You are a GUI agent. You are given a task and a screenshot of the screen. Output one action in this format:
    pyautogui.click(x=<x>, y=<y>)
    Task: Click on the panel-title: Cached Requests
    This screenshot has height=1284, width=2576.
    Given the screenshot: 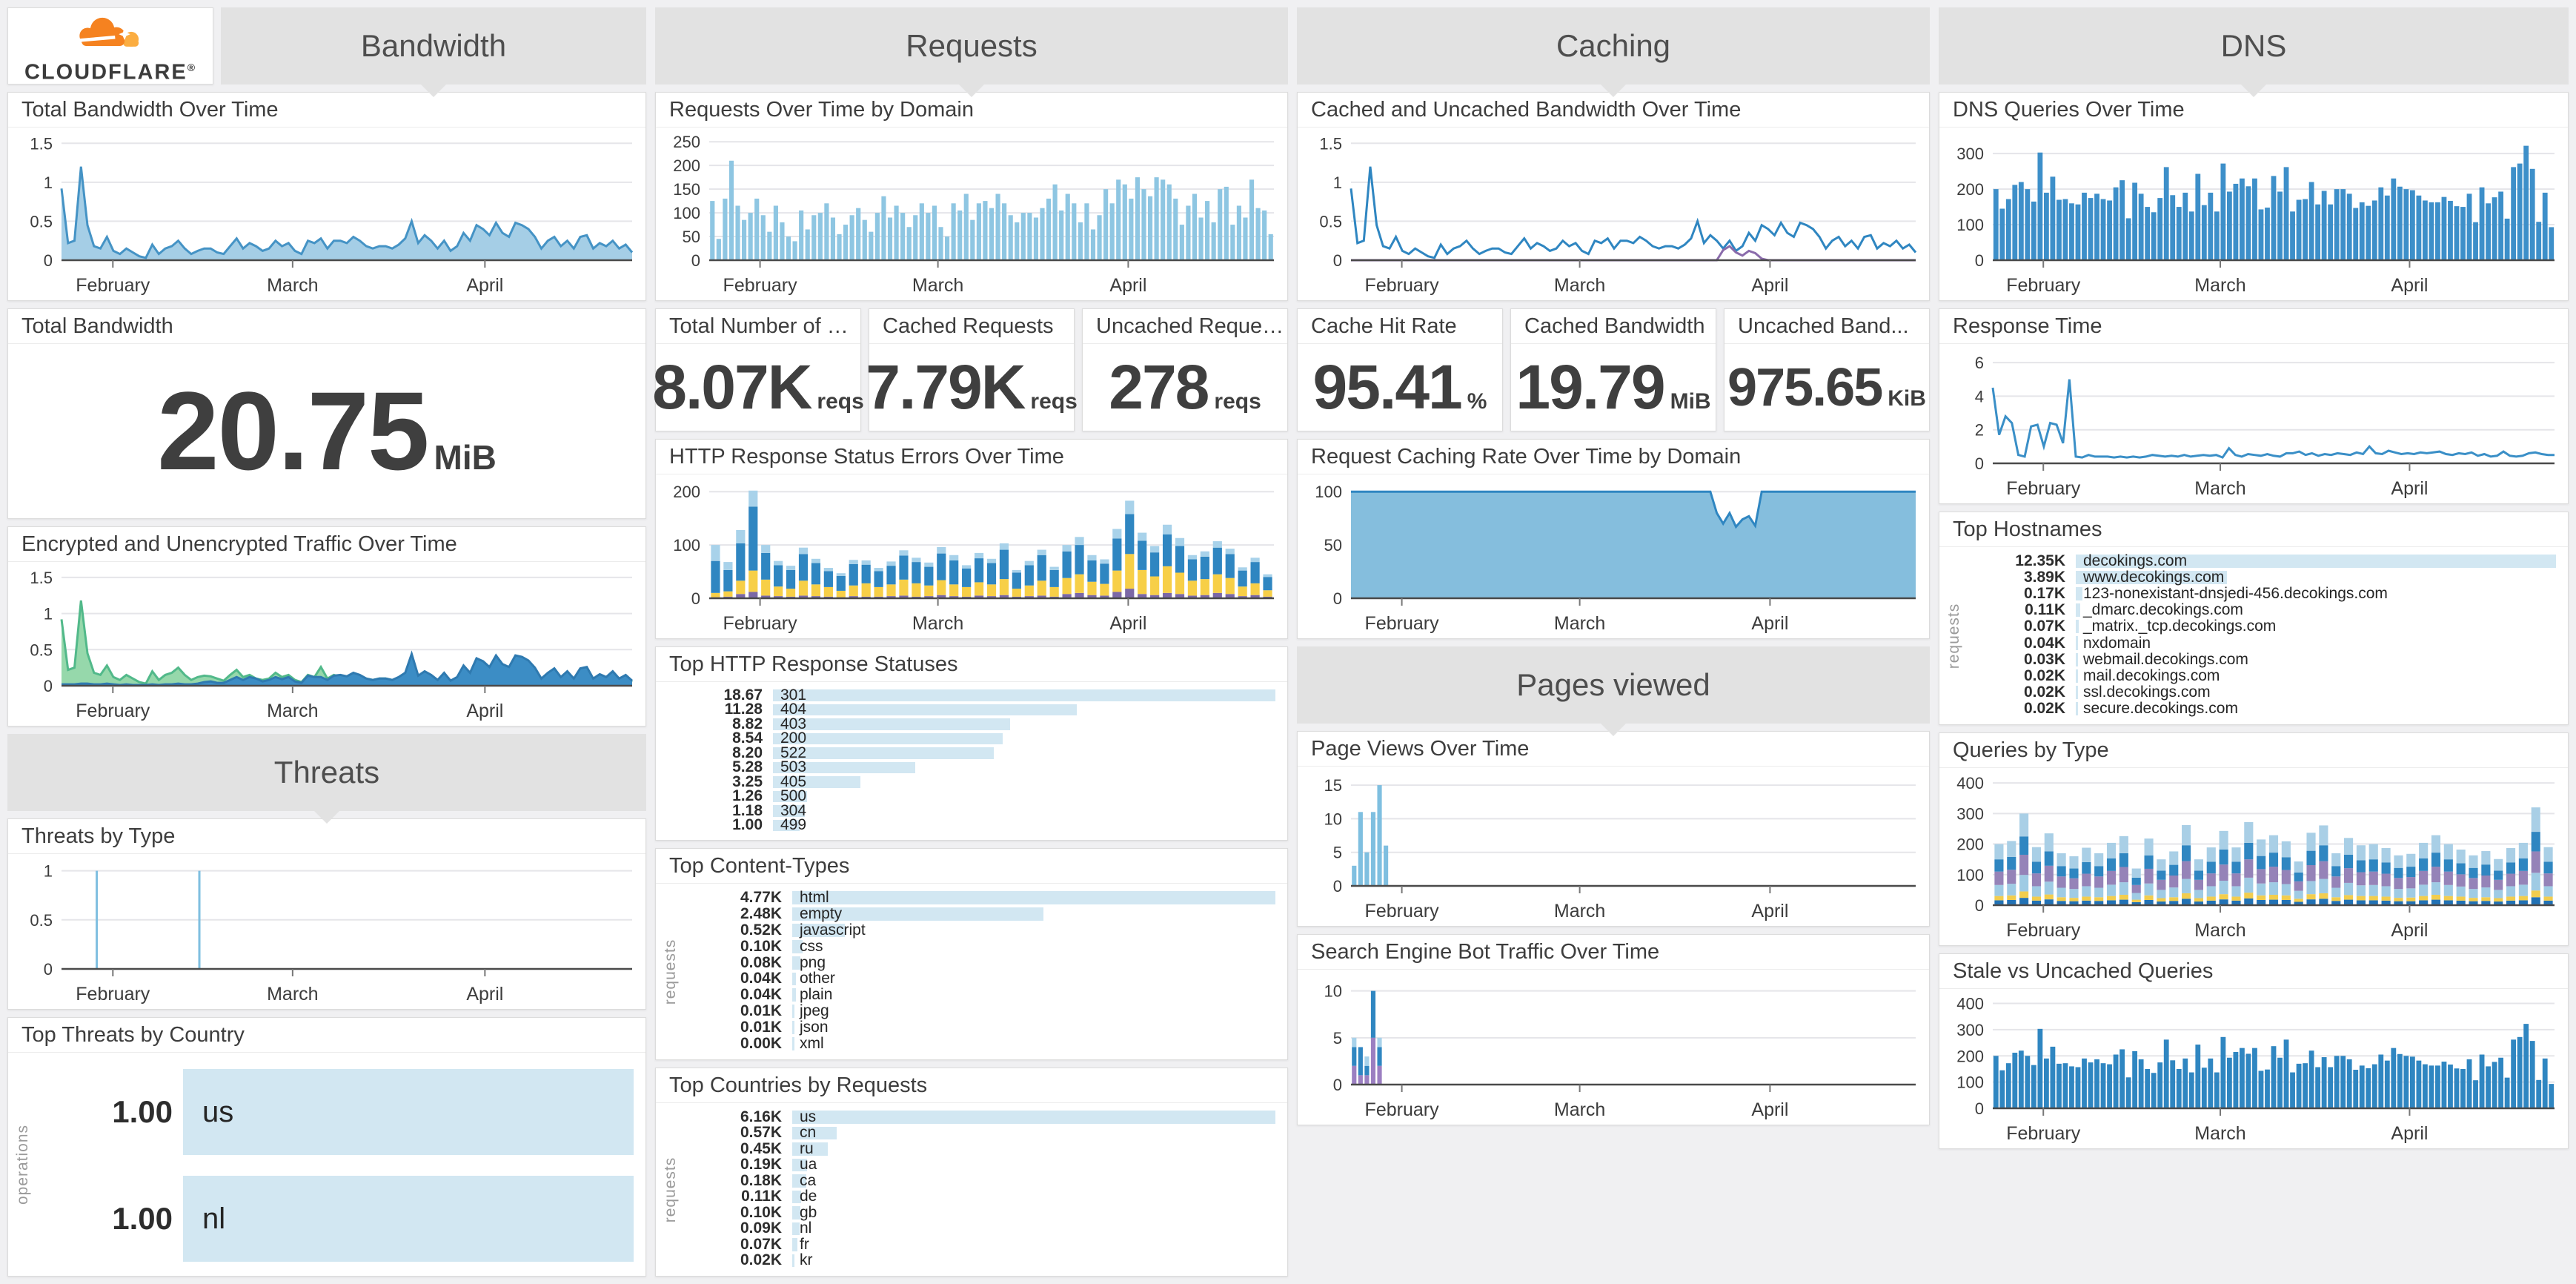 What is the action you would take?
    pyautogui.click(x=972, y=326)
    